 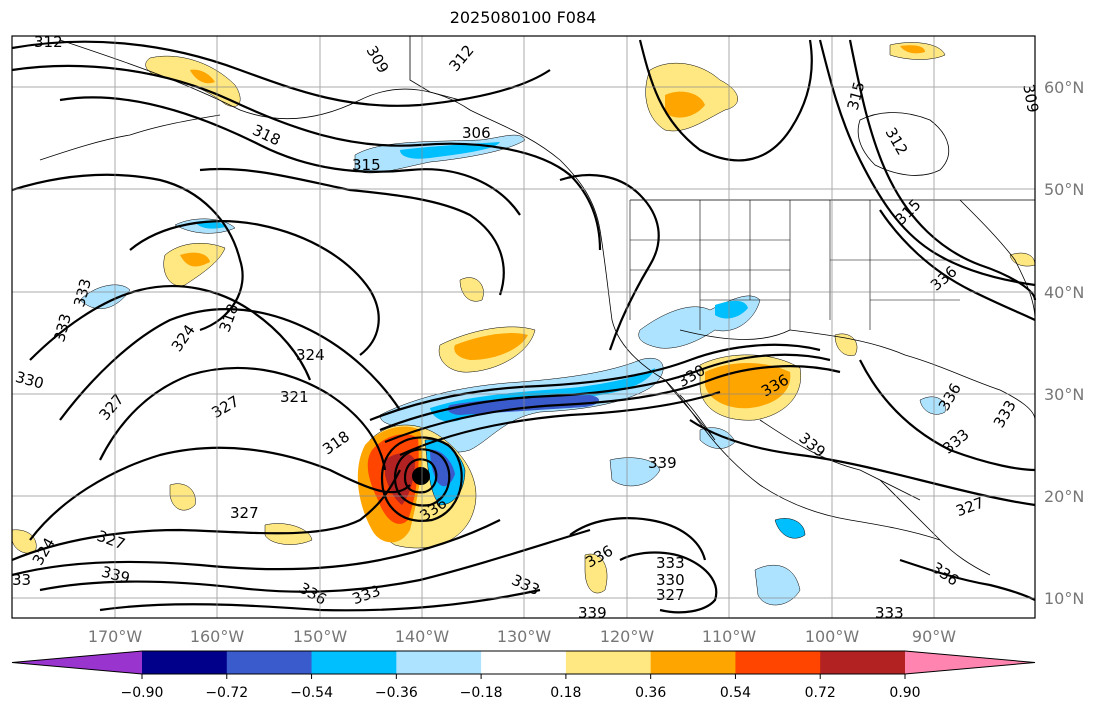 What do you see at coordinates (310, 355) in the screenshot?
I see `contour-label: 324` at bounding box center [310, 355].